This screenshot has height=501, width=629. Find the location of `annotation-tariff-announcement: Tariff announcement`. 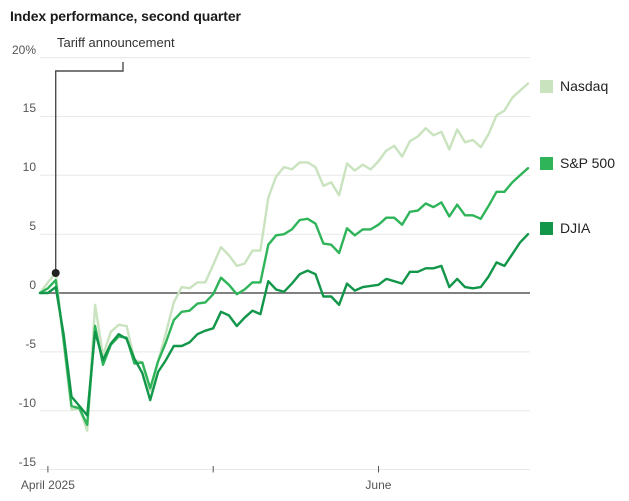

annotation-tariff-announcement: Tariff announcement is located at coordinates (116, 42).